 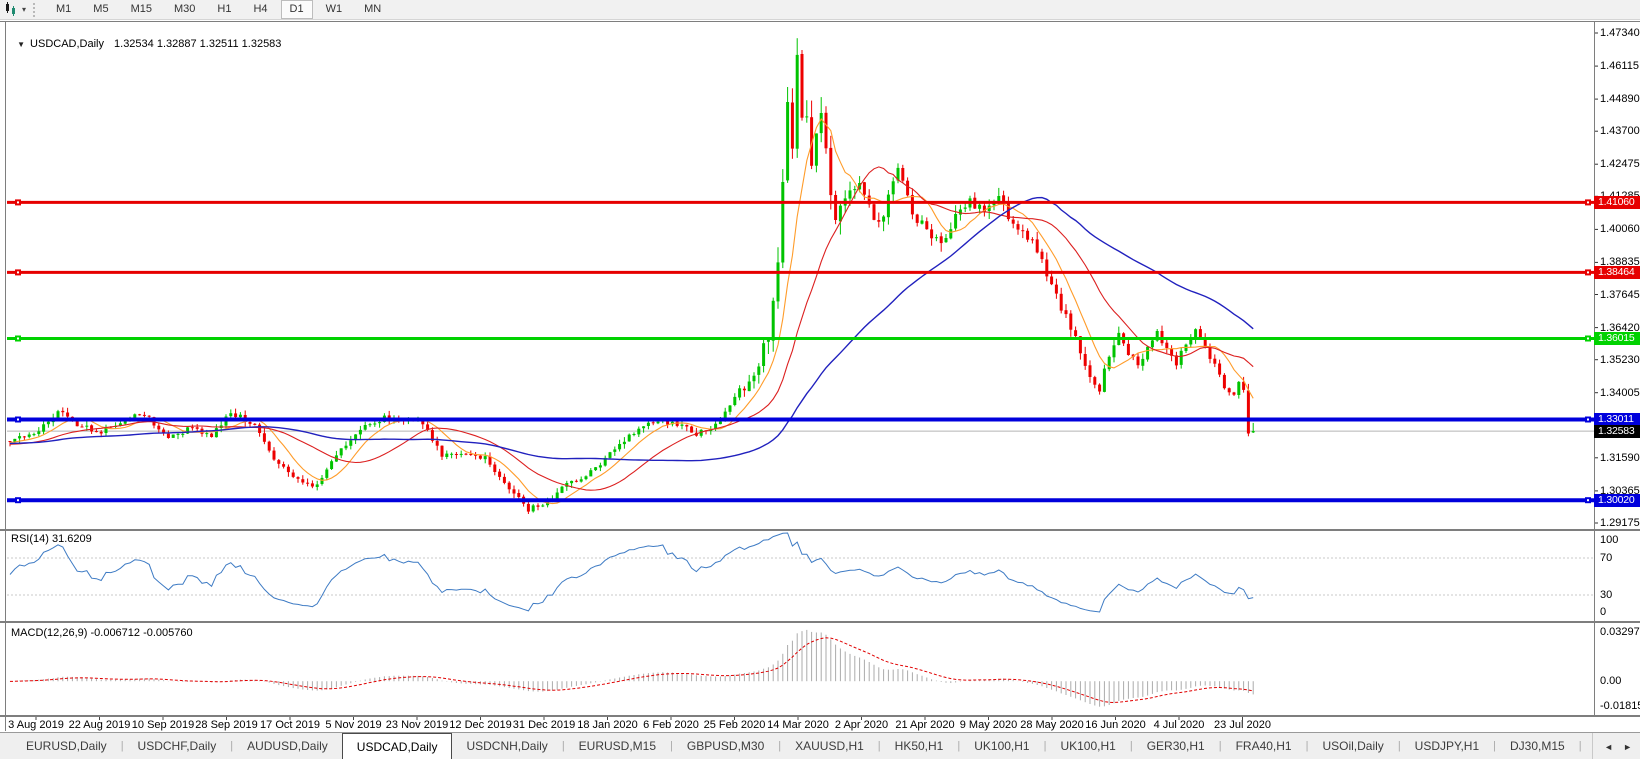 What do you see at coordinates (1620, 392) in the screenshot?
I see `price-axis-tick: 1.34005` at bounding box center [1620, 392].